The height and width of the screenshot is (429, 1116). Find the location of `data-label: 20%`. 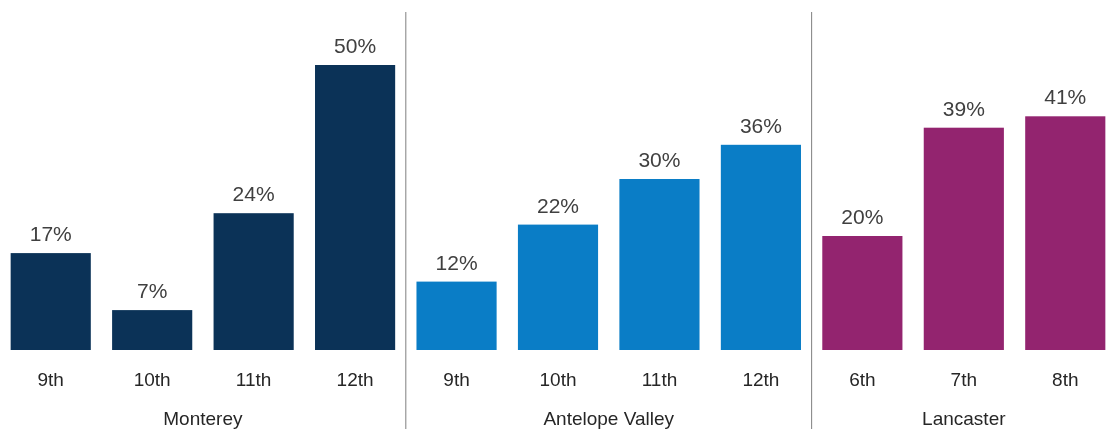

data-label: 20% is located at coordinates (862, 216).